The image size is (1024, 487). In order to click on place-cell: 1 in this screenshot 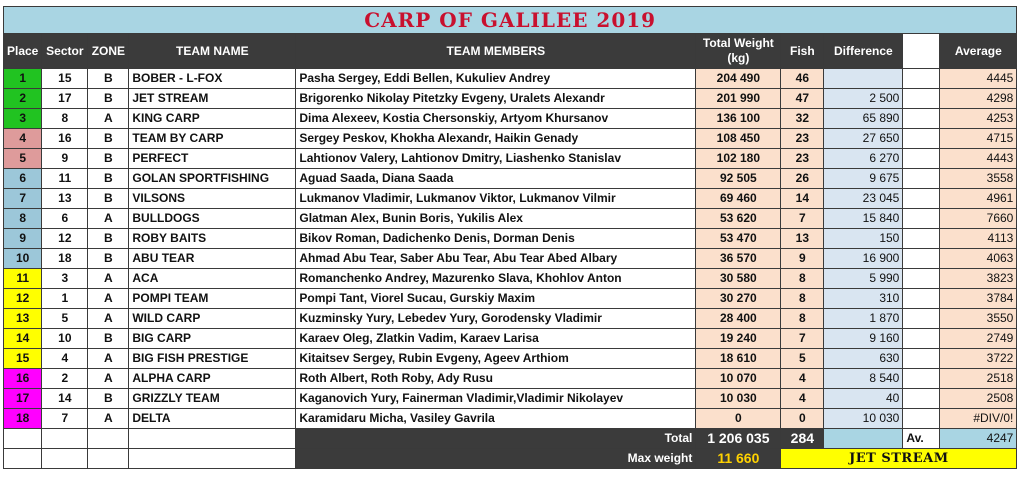, I will do `click(22, 78)`.